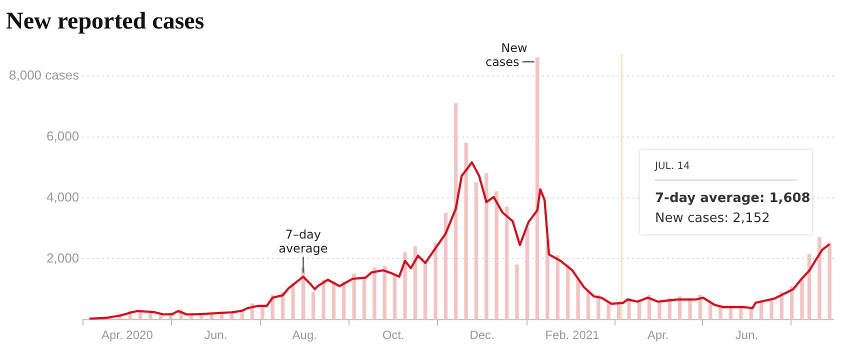 Image resolution: width=848 pixels, height=348 pixels. What do you see at coordinates (506, 54) in the screenshot?
I see `annotation: New cases` at bounding box center [506, 54].